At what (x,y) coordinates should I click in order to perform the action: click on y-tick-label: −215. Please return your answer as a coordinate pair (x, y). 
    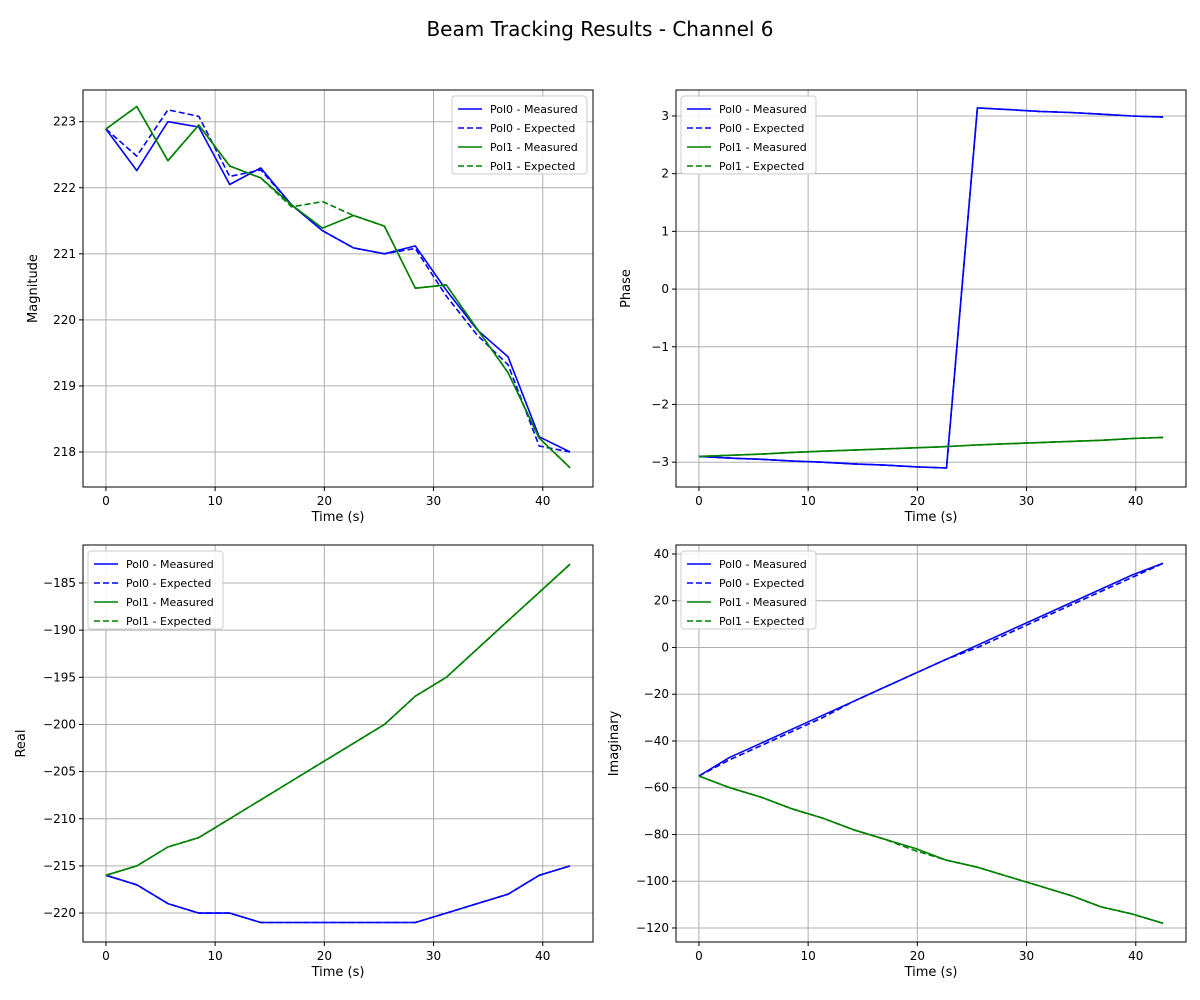
    Looking at the image, I should click on (59, 866).